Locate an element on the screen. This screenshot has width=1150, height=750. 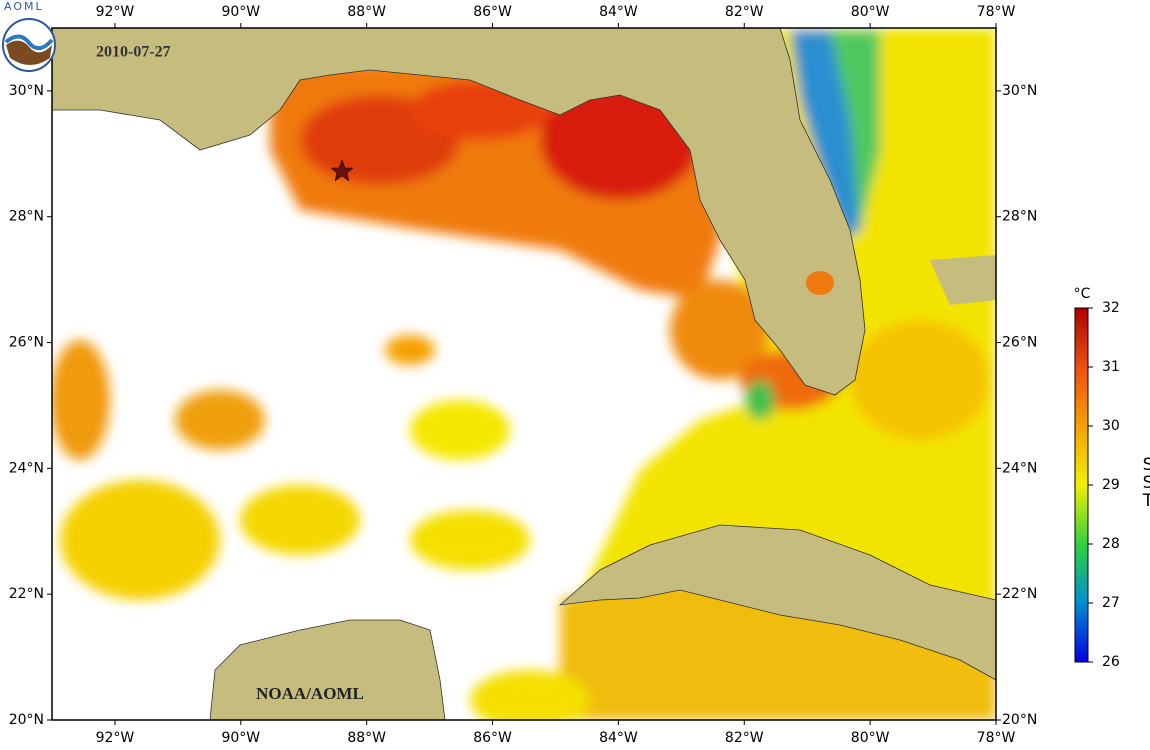
colorbar is located at coordinates (1081, 485).